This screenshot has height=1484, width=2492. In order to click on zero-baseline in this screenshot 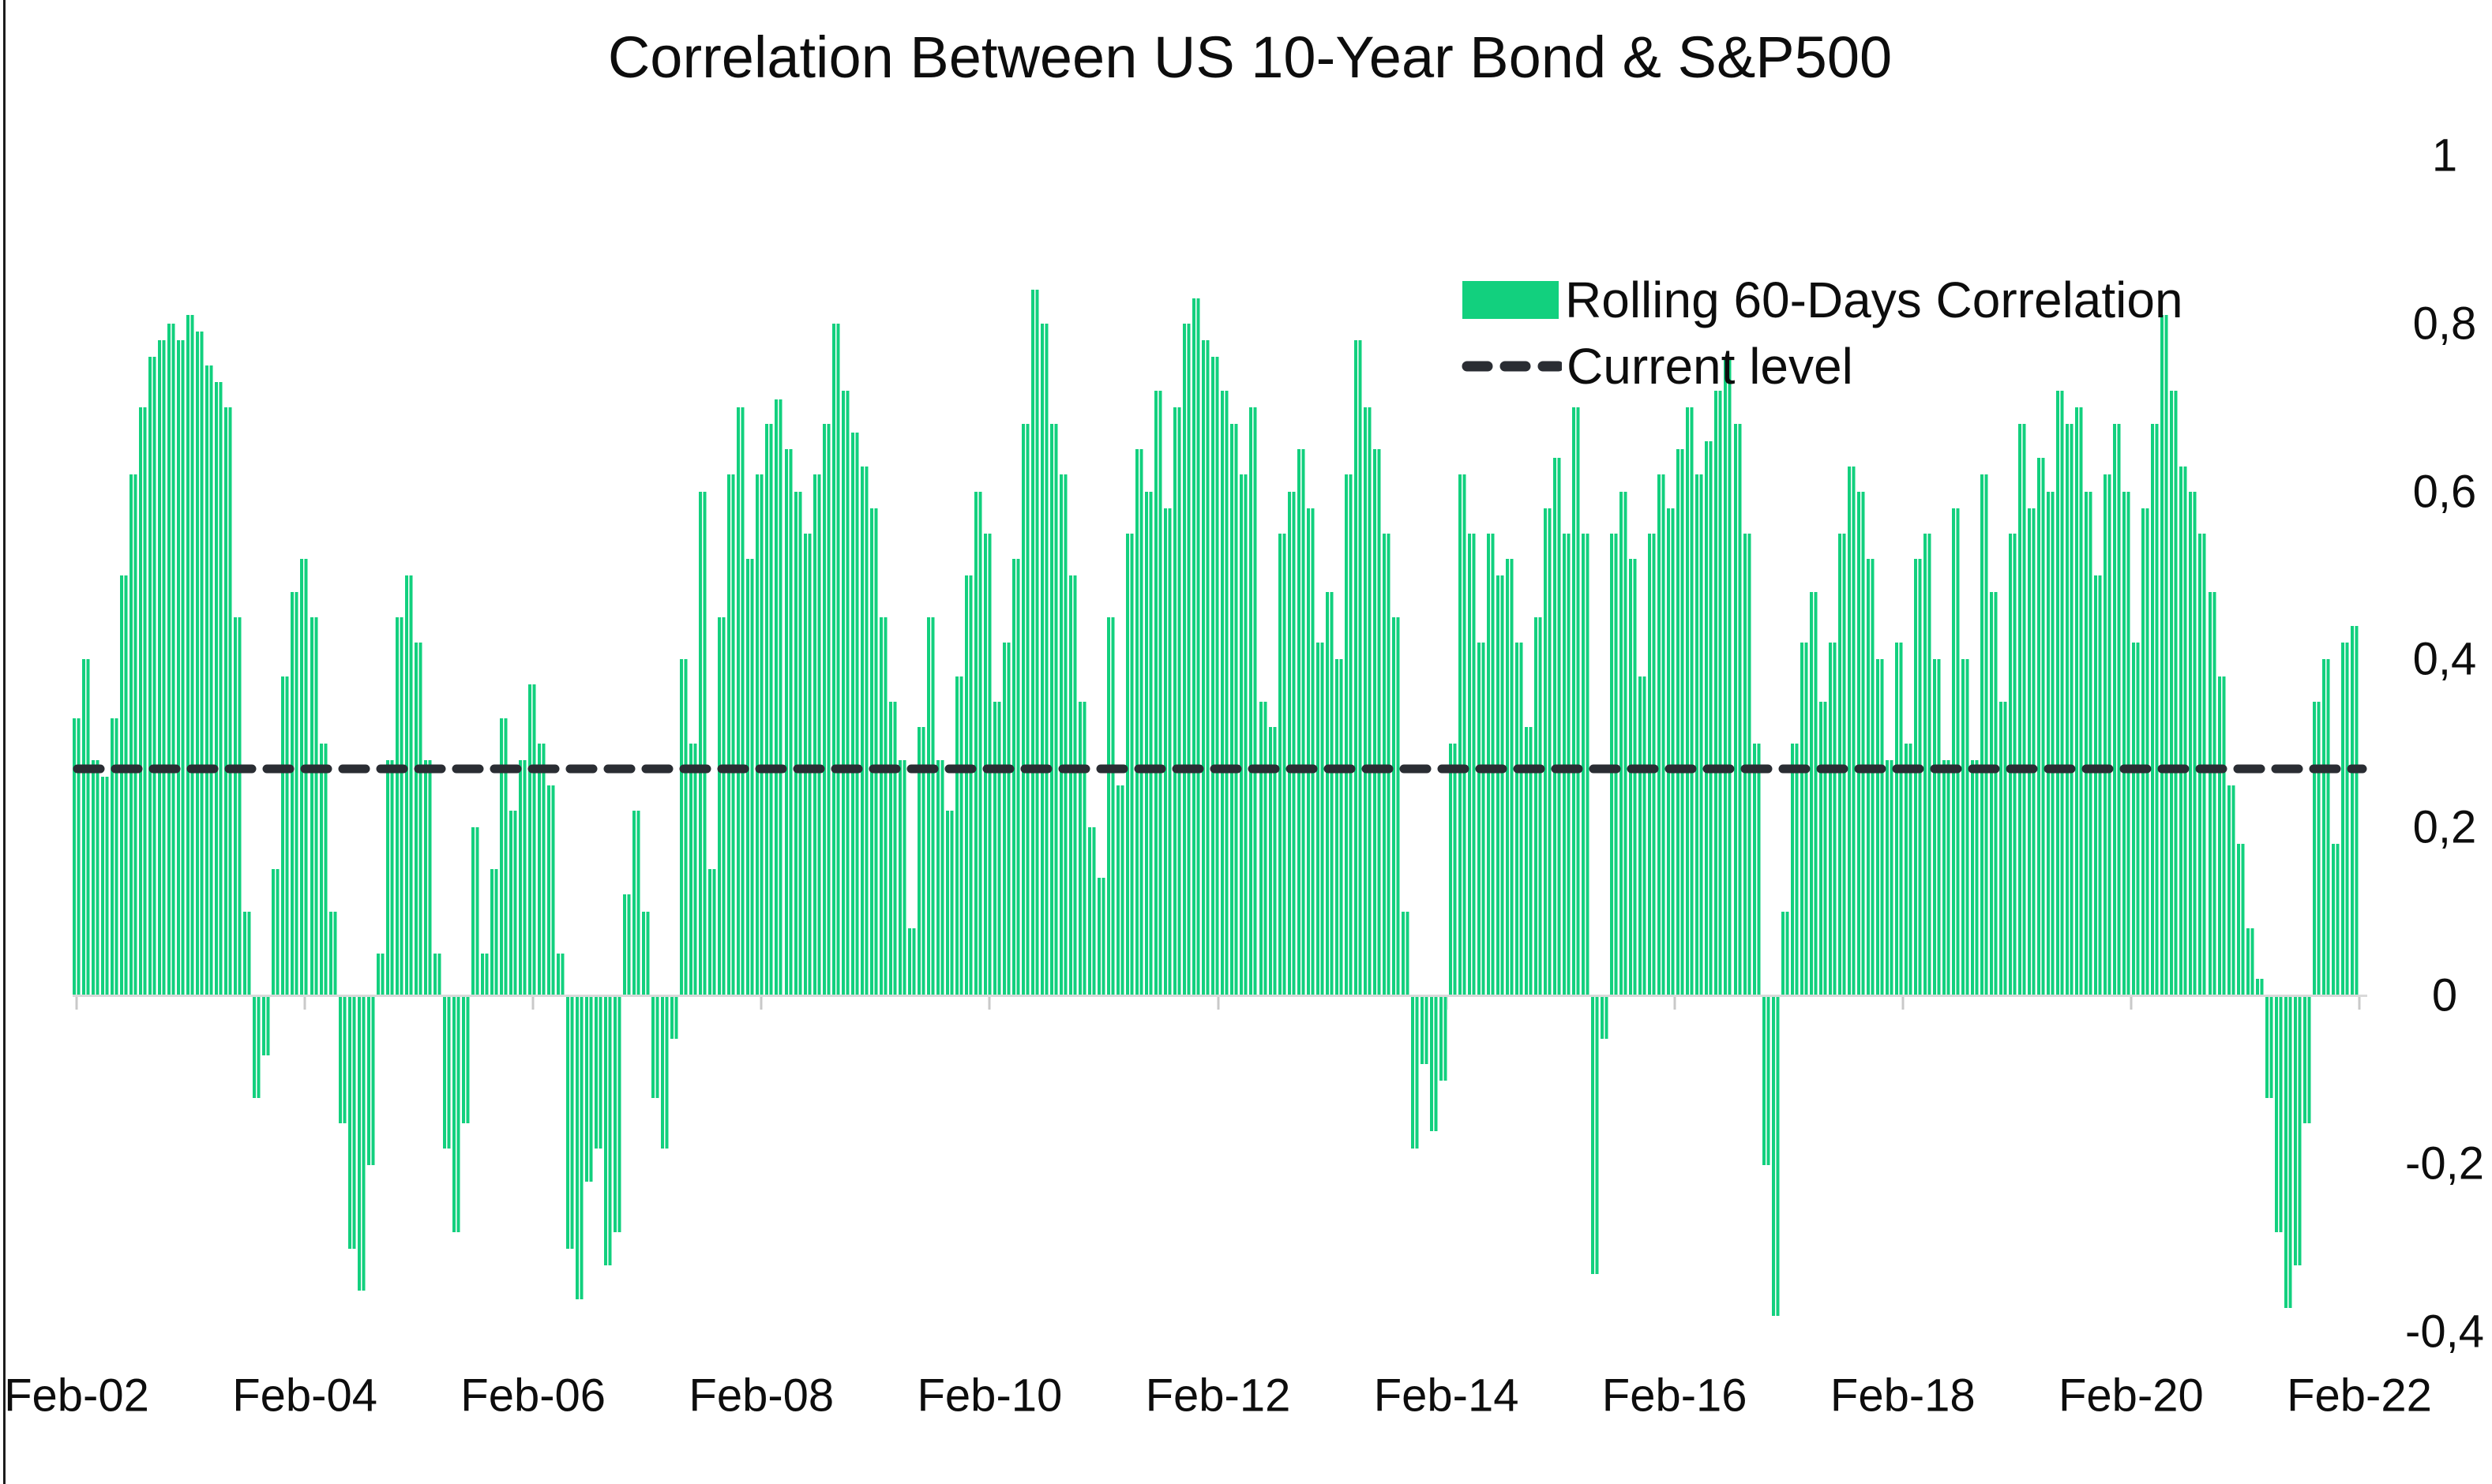, I will do `click(1220, 996)`.